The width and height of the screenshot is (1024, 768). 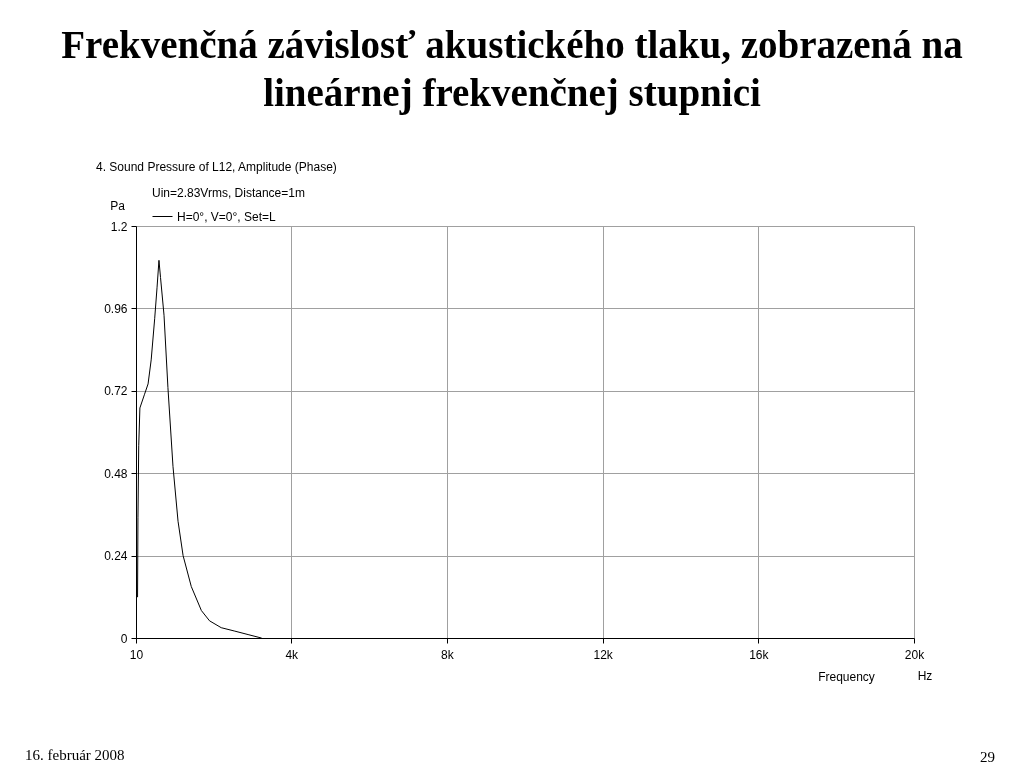 What do you see at coordinates (119, 226) in the screenshot?
I see `y-tick-label: 1.2` at bounding box center [119, 226].